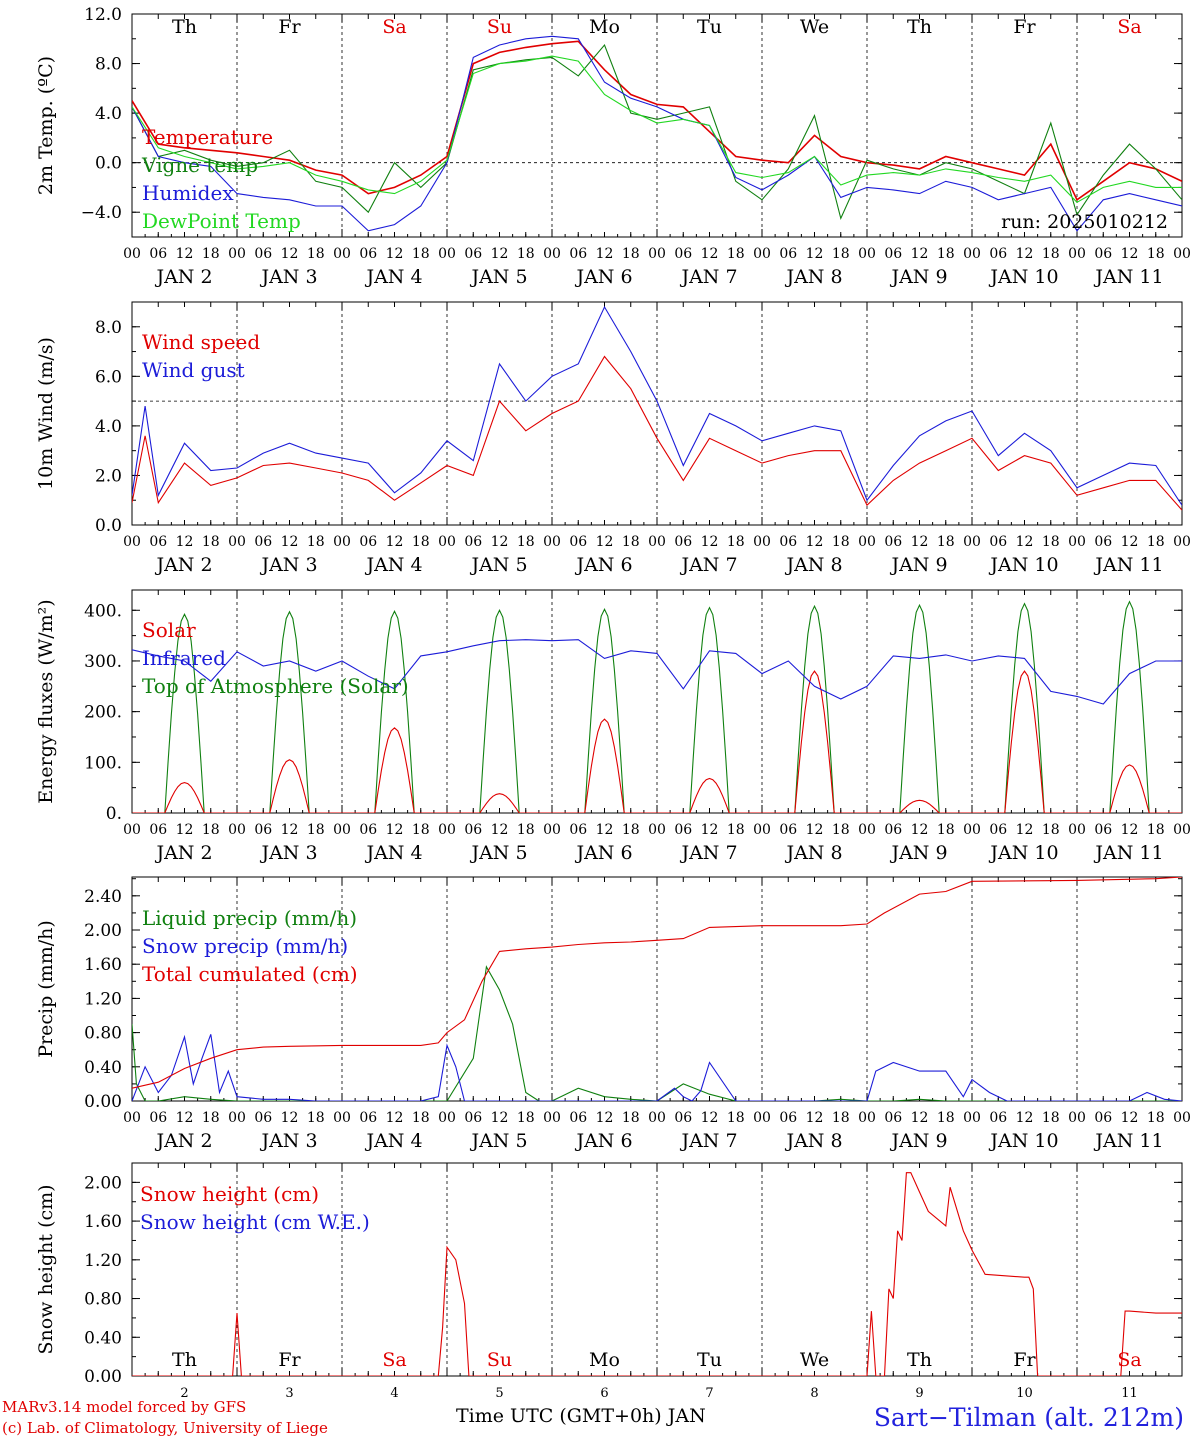 The width and height of the screenshot is (1194, 1445). I want to click on series-infrared, so click(657, 672).